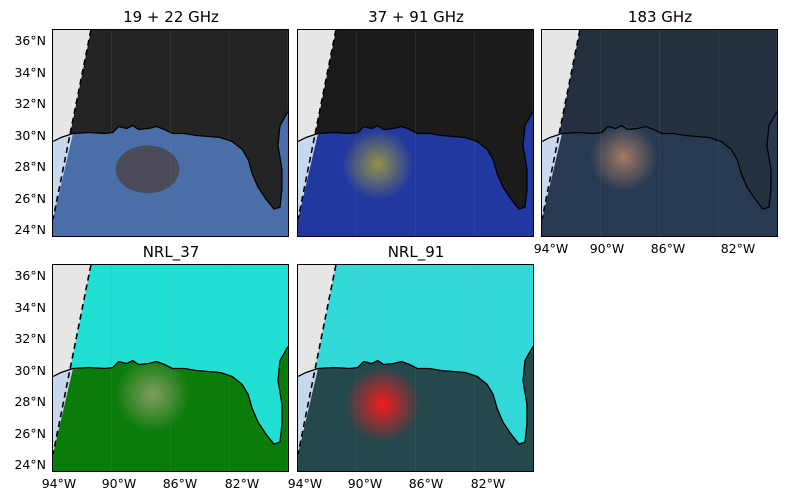  I want to click on map-panel-19-22ghz, so click(170, 133).